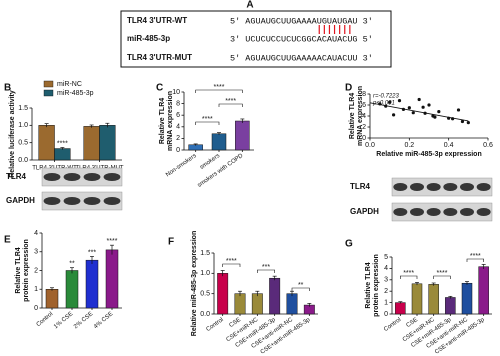  What do you see at coordinates (409, 145) in the screenshot?
I see `x-tick-label: 0.2` at bounding box center [409, 145].